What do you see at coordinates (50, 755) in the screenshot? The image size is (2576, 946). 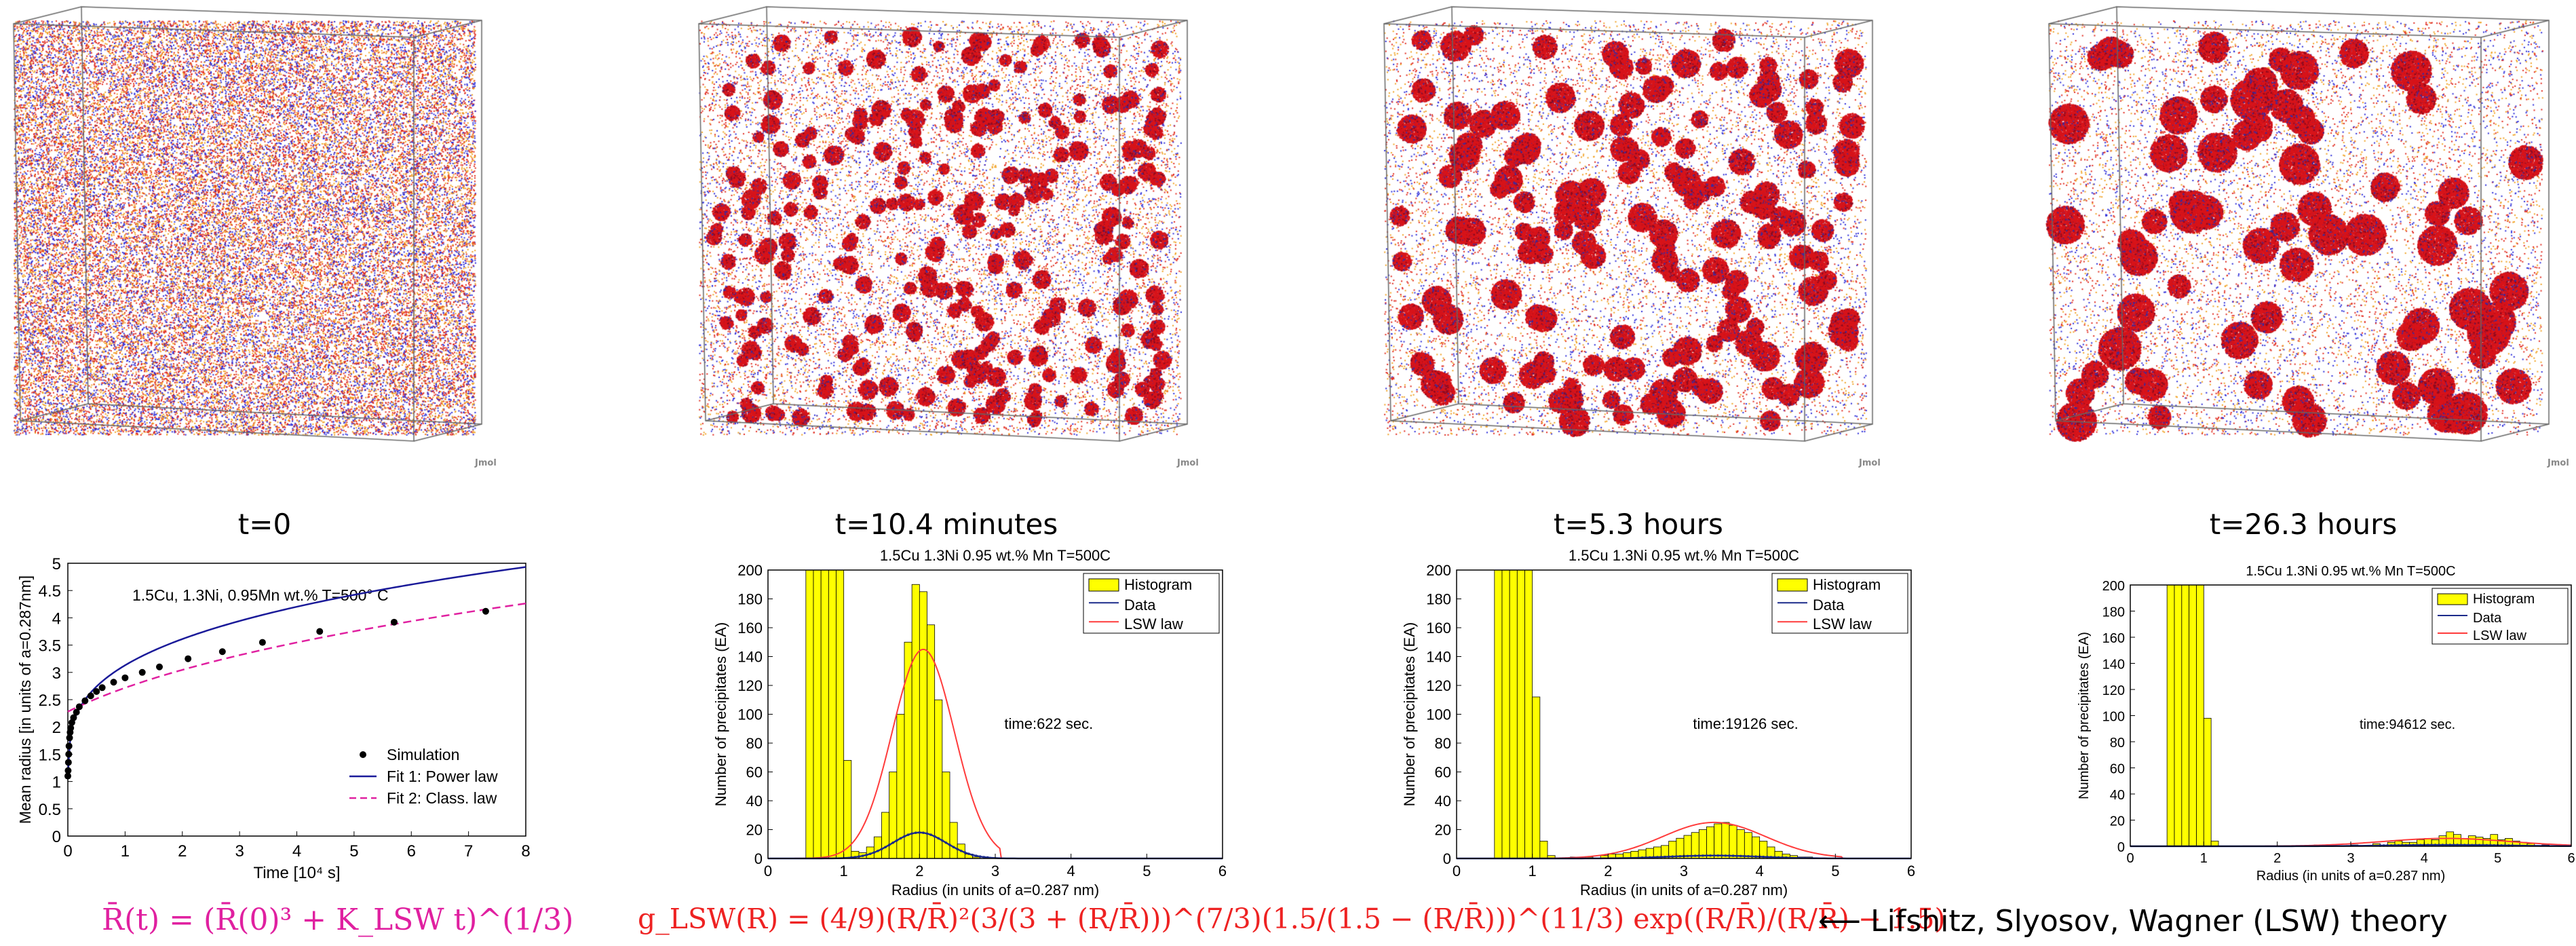 I see `y-tick-label: 1.5` at bounding box center [50, 755].